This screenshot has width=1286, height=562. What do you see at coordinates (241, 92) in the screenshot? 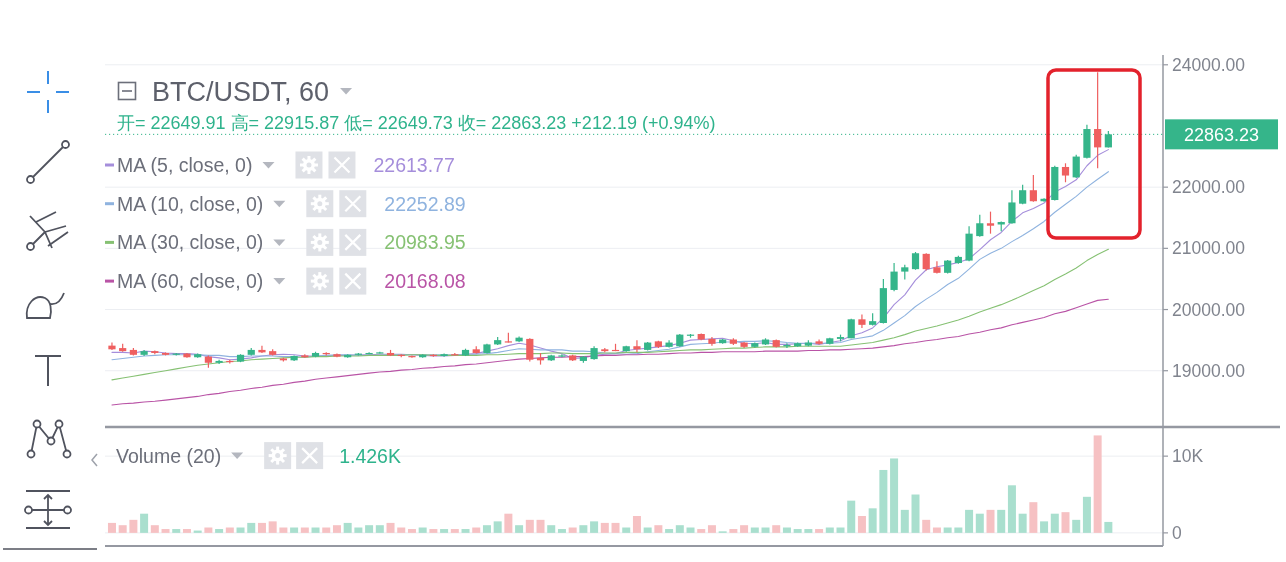
I see `title: BTC/USDT, 60` at bounding box center [241, 92].